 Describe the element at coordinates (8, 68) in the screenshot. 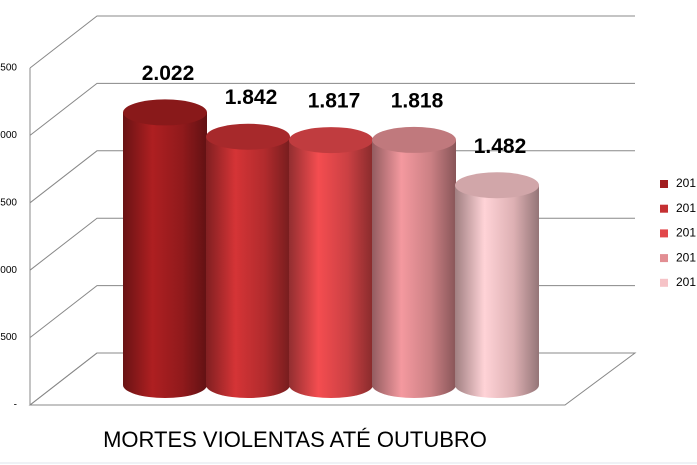

I see `y-tick-label: 2.500` at that location.